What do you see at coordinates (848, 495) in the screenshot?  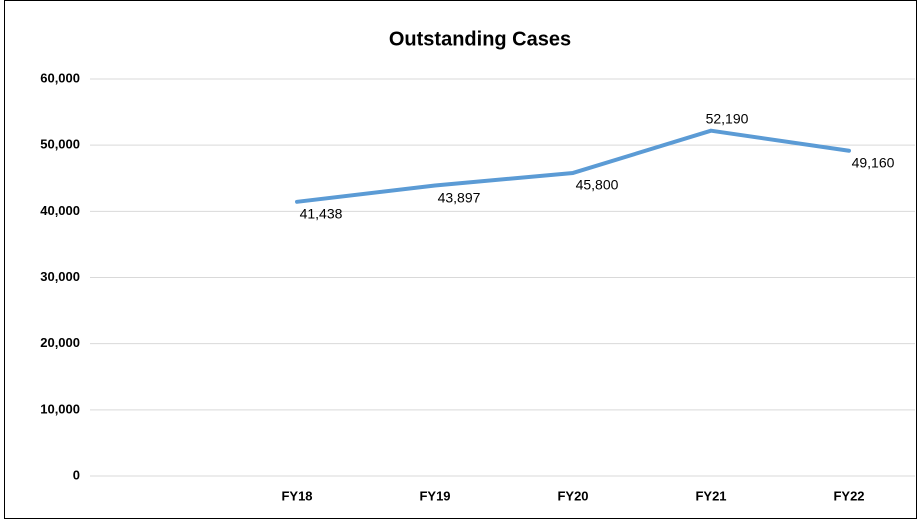 I see `x-tick-label: FY22` at bounding box center [848, 495].